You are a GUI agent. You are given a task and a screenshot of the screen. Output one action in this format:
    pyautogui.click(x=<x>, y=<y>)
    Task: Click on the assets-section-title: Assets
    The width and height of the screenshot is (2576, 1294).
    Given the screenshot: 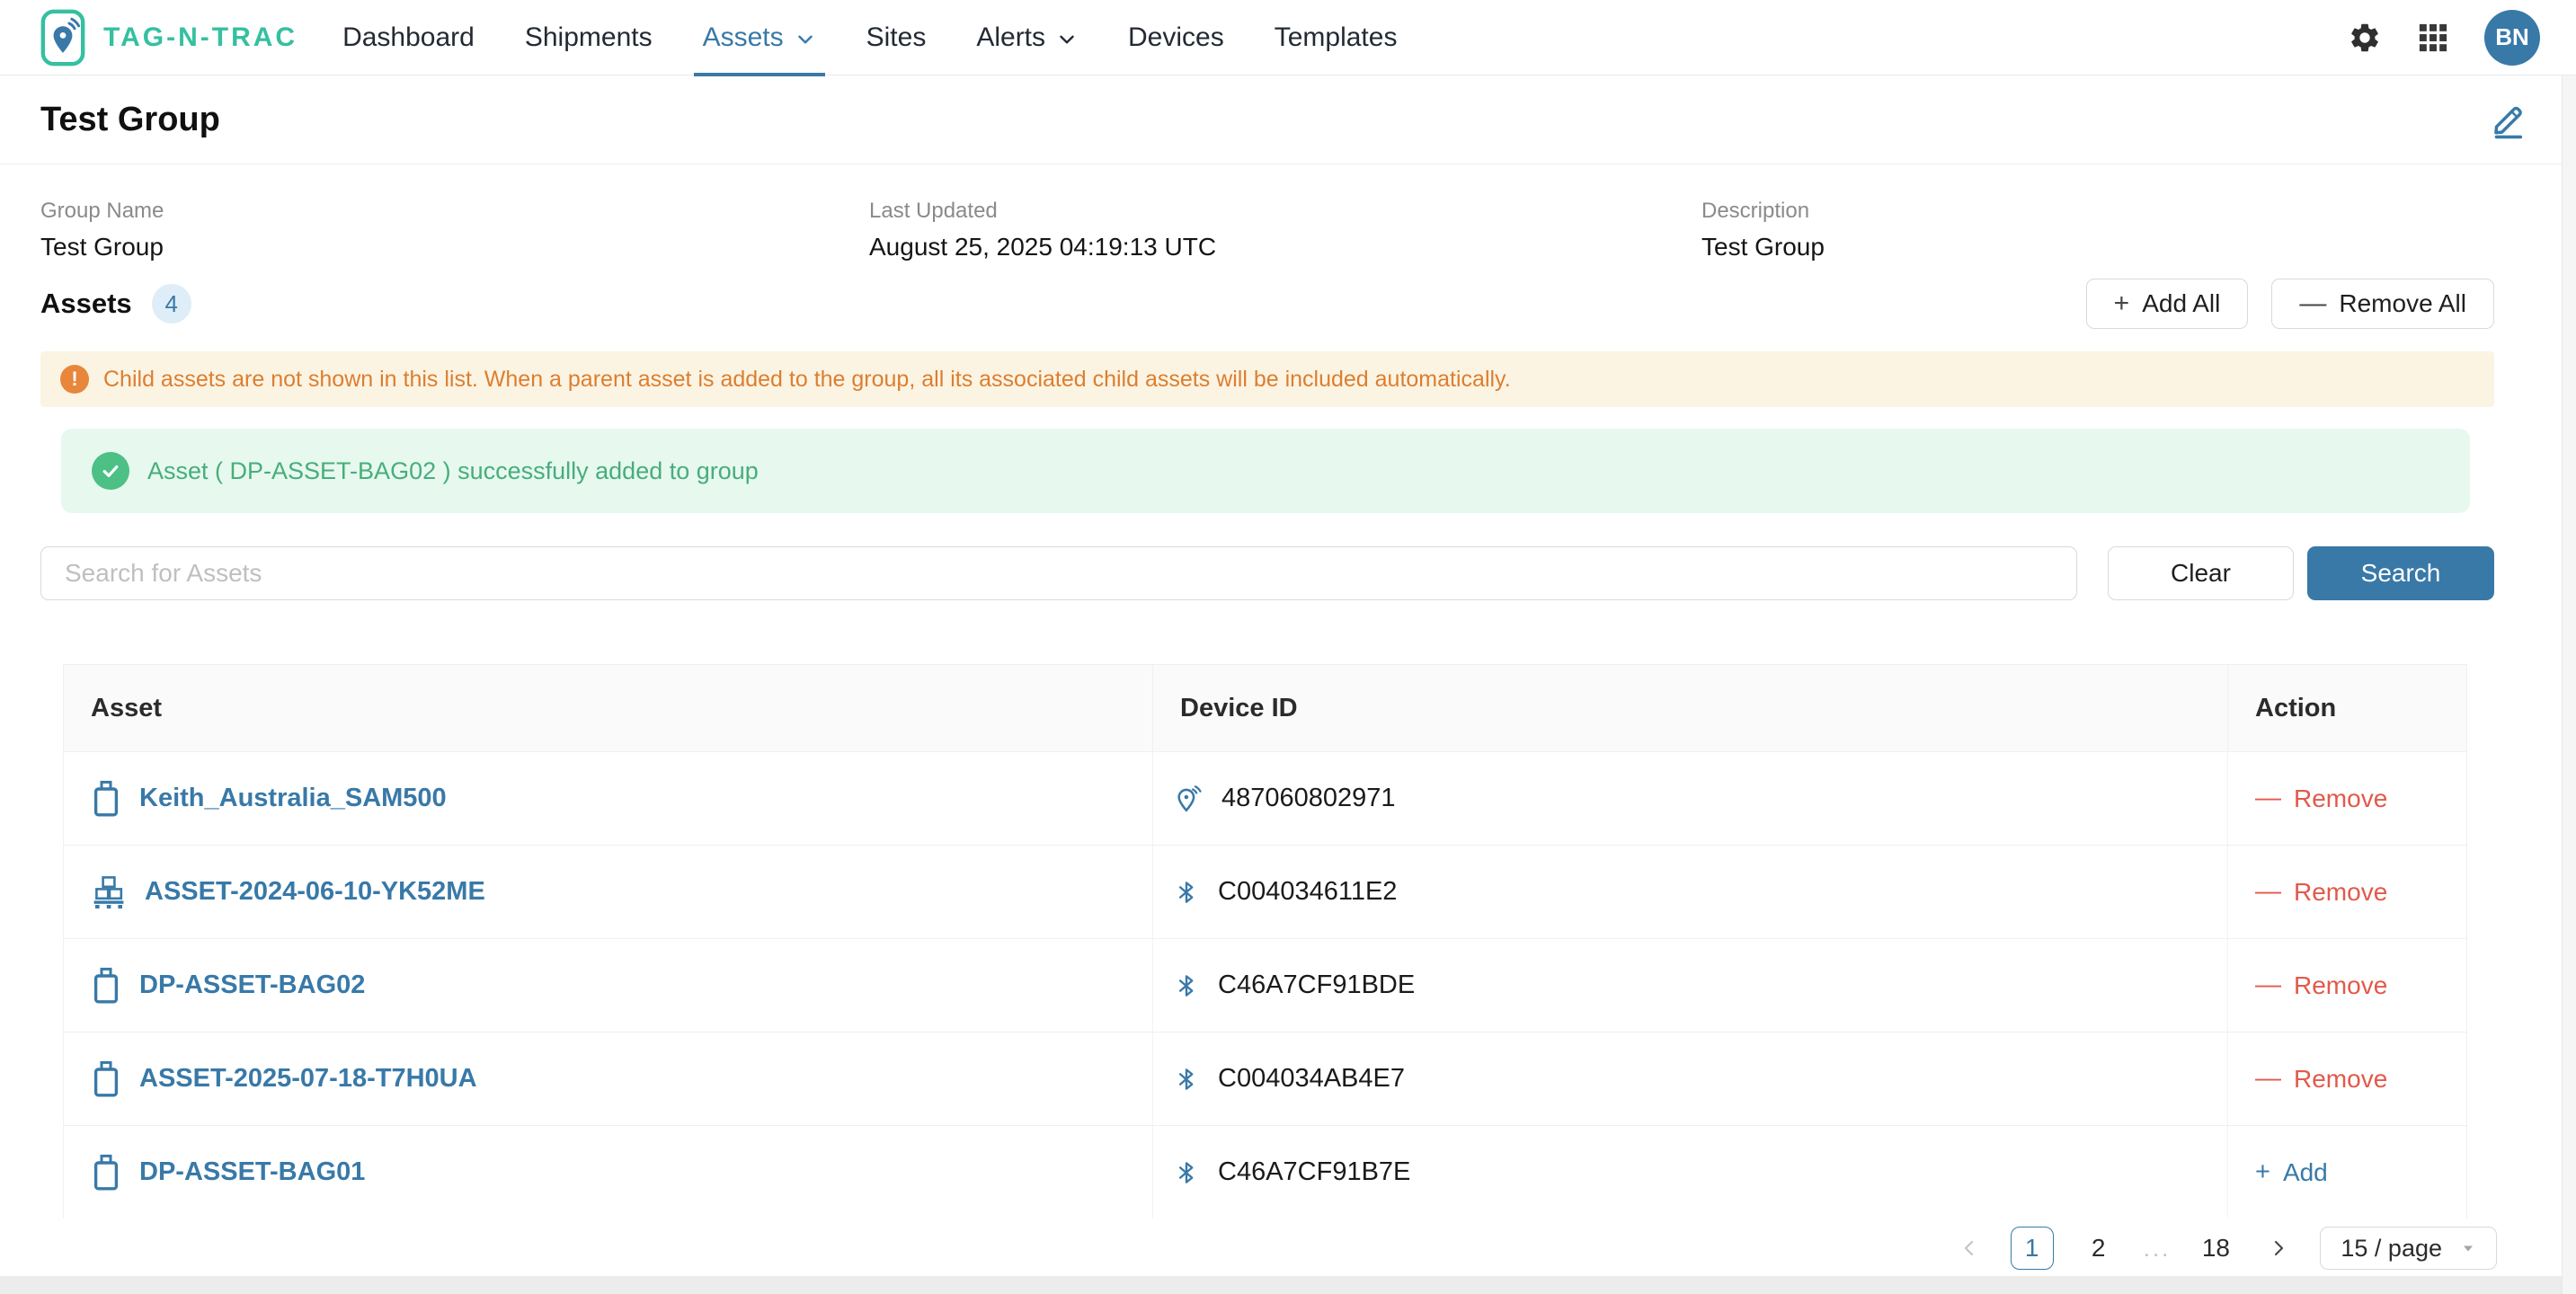 What is the action you would take?
    pyautogui.click(x=86, y=303)
    